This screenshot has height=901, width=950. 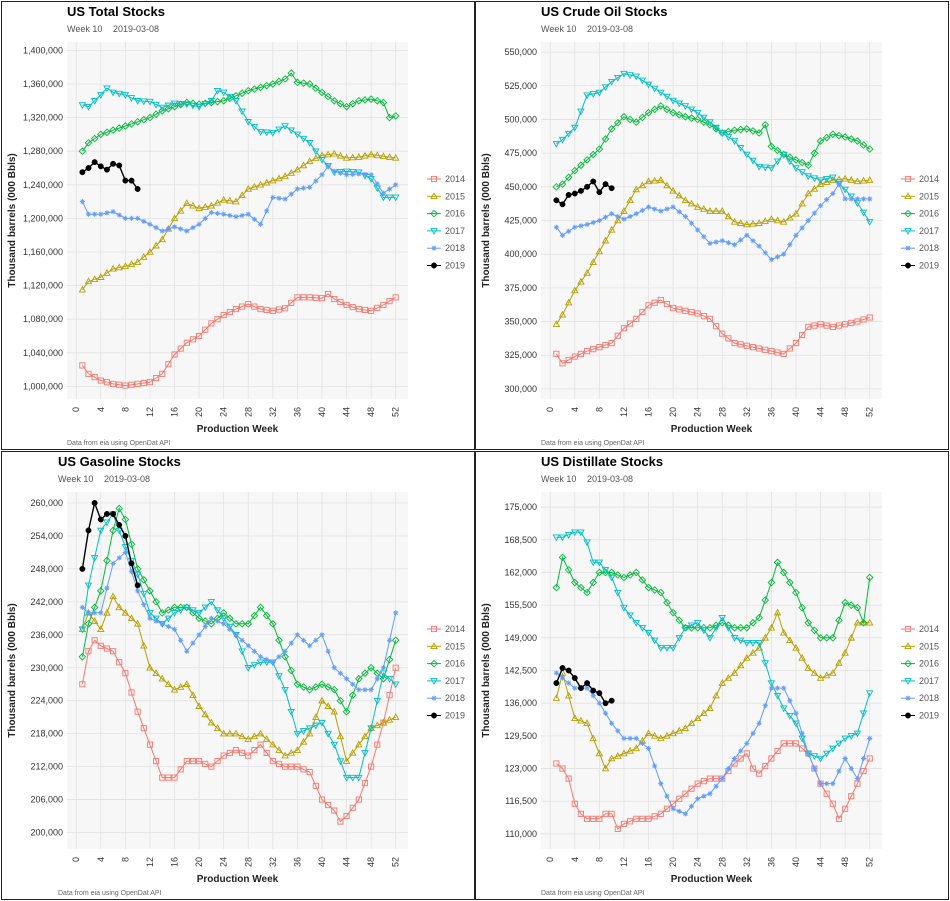 I want to click on y-tick-label: 425,000, so click(x=520, y=221).